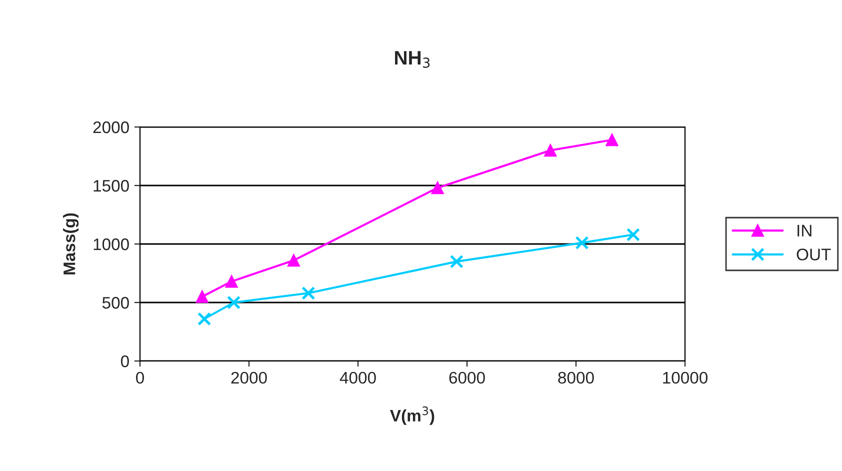 The image size is (842, 471). I want to click on chart-title: NH$_{3}$, so click(412, 59).